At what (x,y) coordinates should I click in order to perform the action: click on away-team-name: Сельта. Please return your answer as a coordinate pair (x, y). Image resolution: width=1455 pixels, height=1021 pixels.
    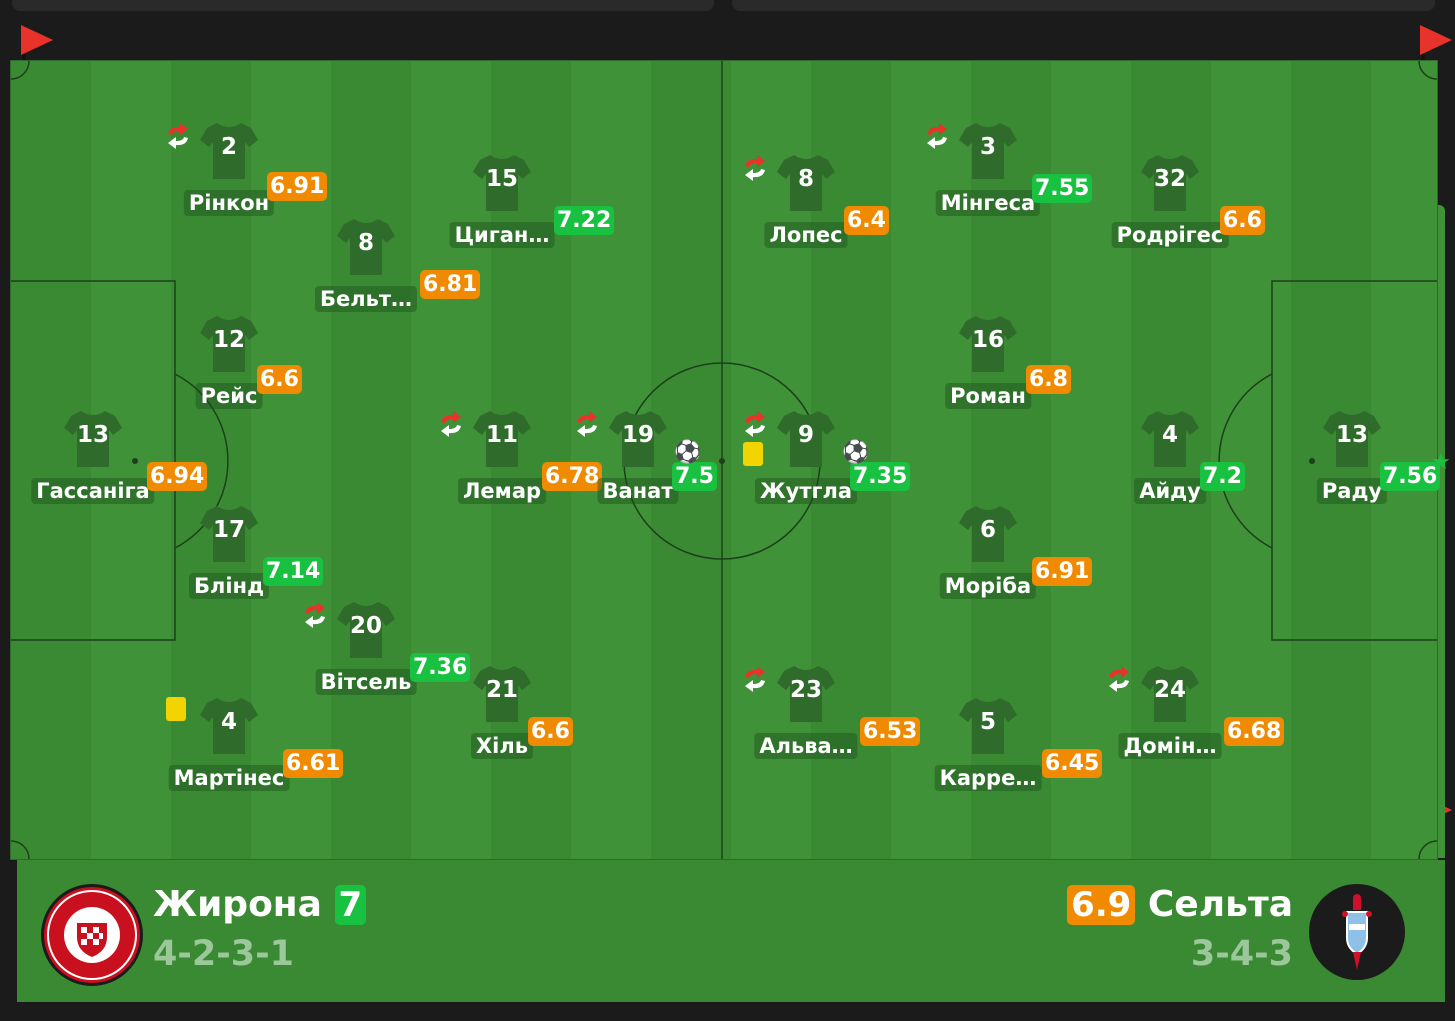
    Looking at the image, I should click on (1220, 904).